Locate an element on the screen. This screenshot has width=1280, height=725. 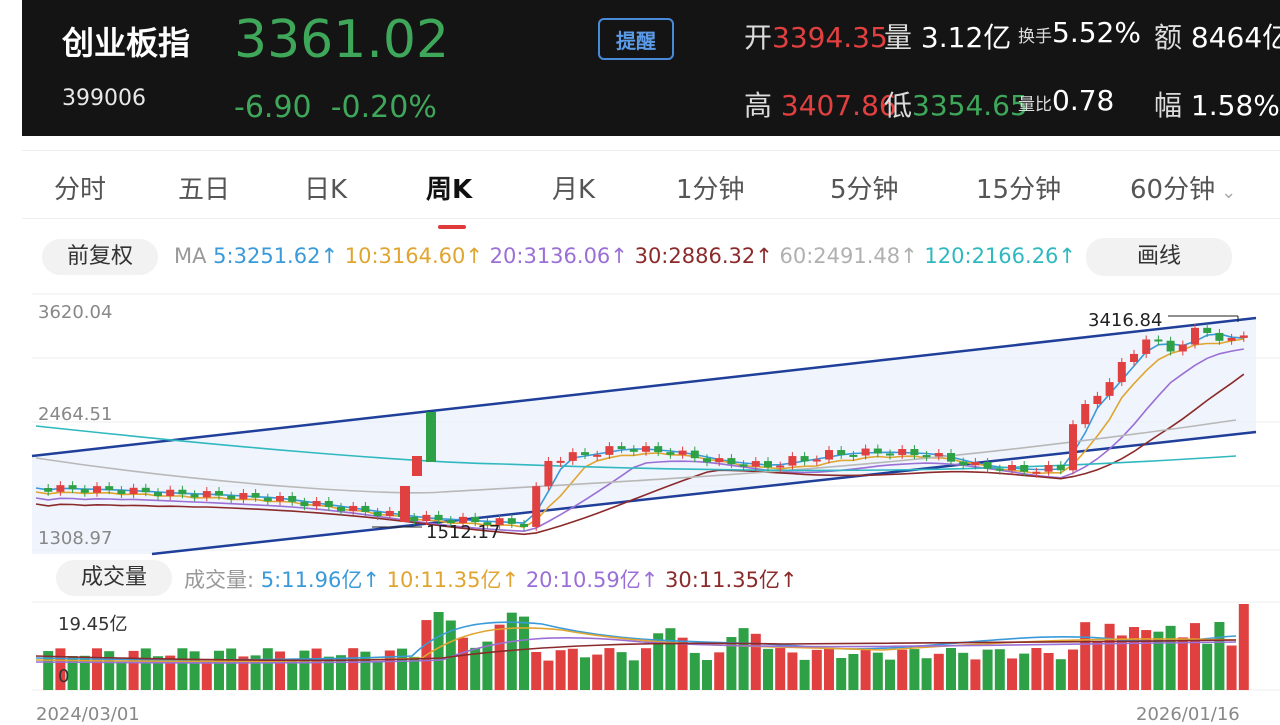
ma-20: 20:3136.06↑ is located at coordinates (558, 256).